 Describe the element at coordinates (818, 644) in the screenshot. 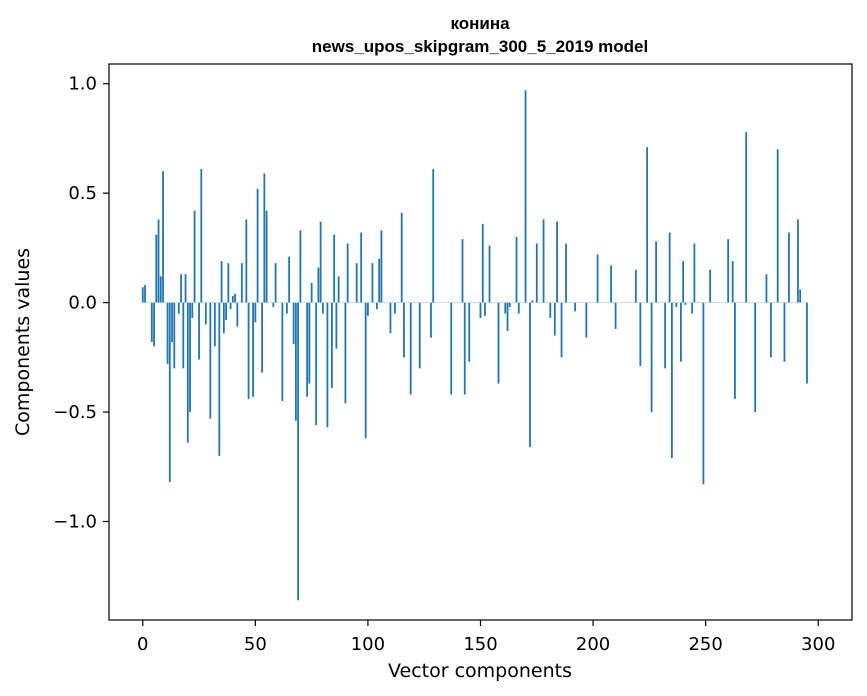

I see `x-tick-label: 300` at that location.